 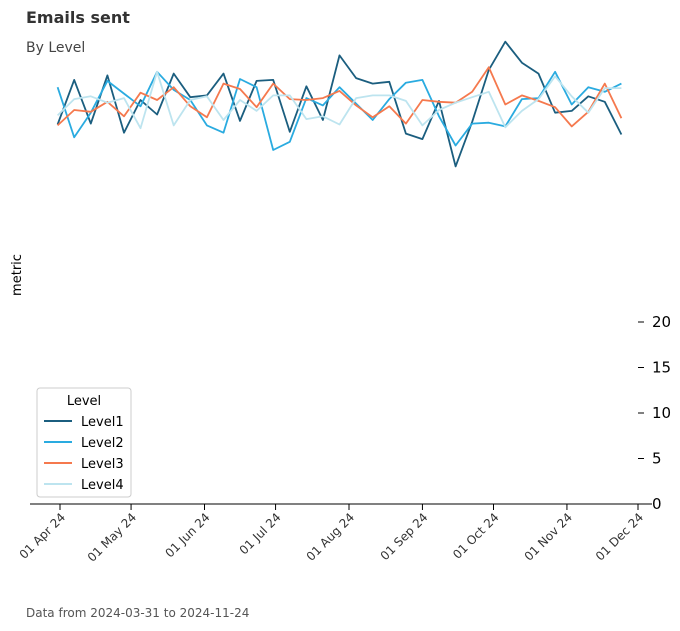 I want to click on series-line-level2, so click(x=339, y=110).